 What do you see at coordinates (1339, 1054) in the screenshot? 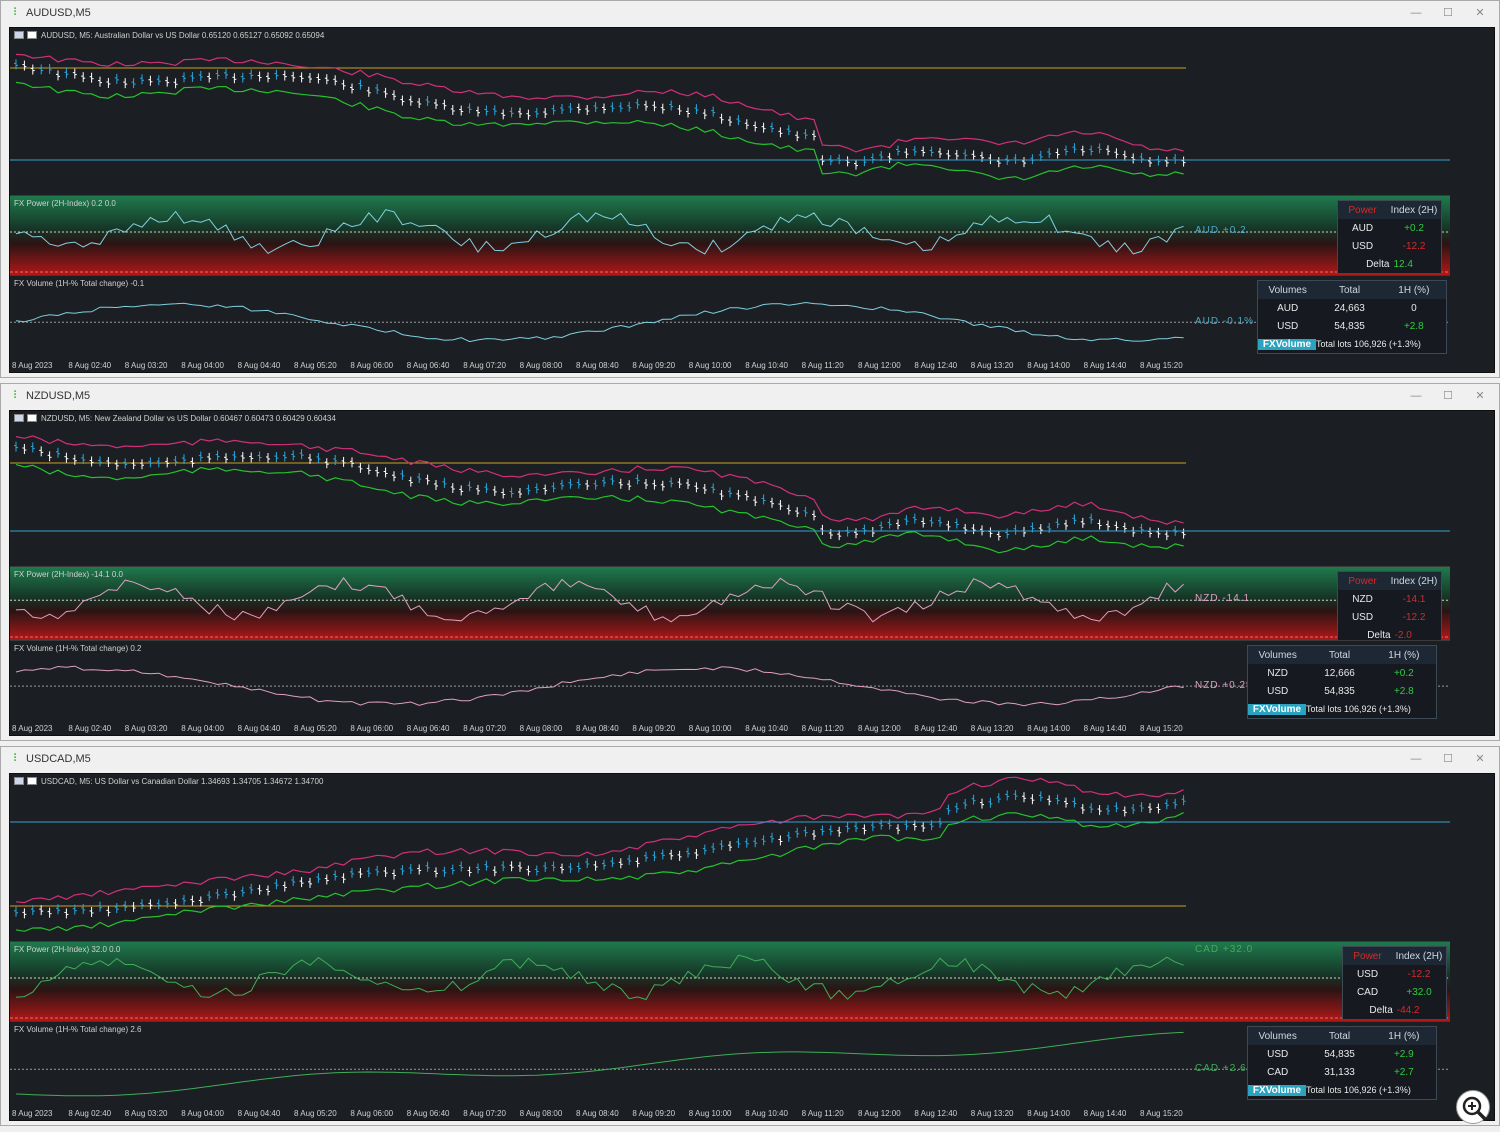
I see `total-cell: 54,835` at bounding box center [1339, 1054].